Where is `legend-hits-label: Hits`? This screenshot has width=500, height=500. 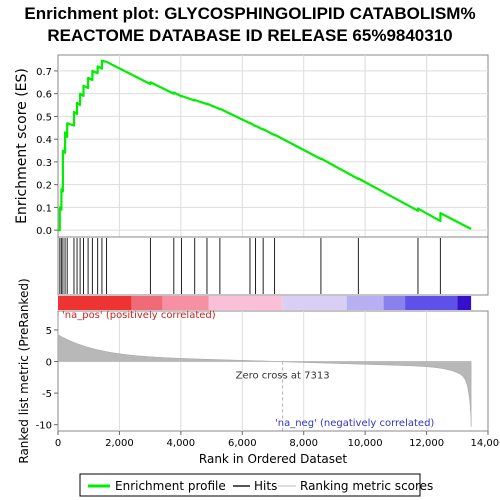
legend-hits-label: Hits is located at coordinates (265, 486).